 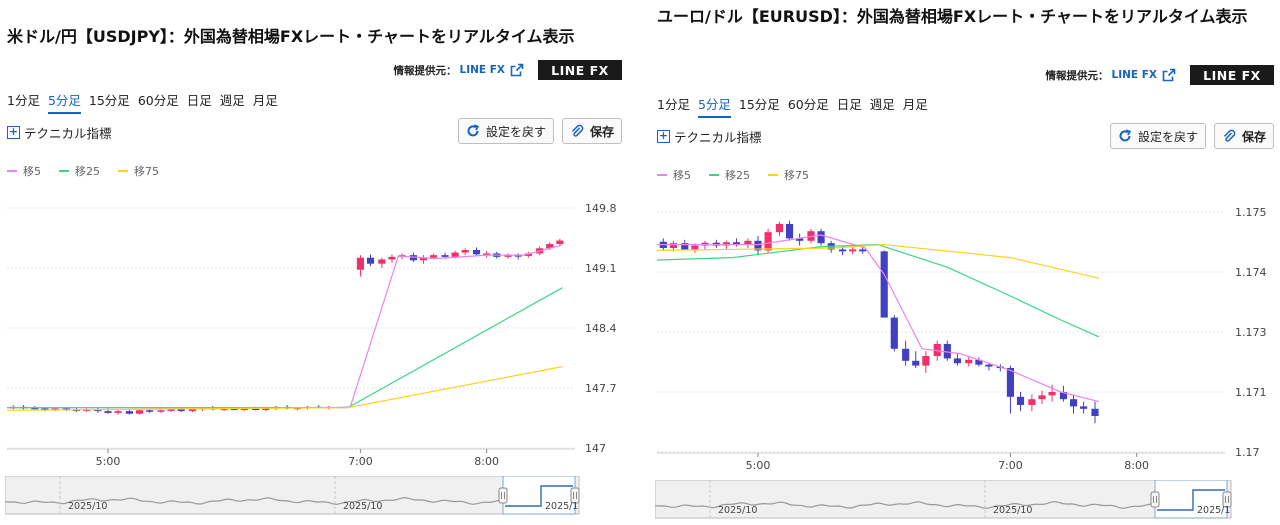 I want to click on timeframe-tabs: 1分足 5分足 15分足 60分足 日足 週足 月足, so click(x=146, y=102).